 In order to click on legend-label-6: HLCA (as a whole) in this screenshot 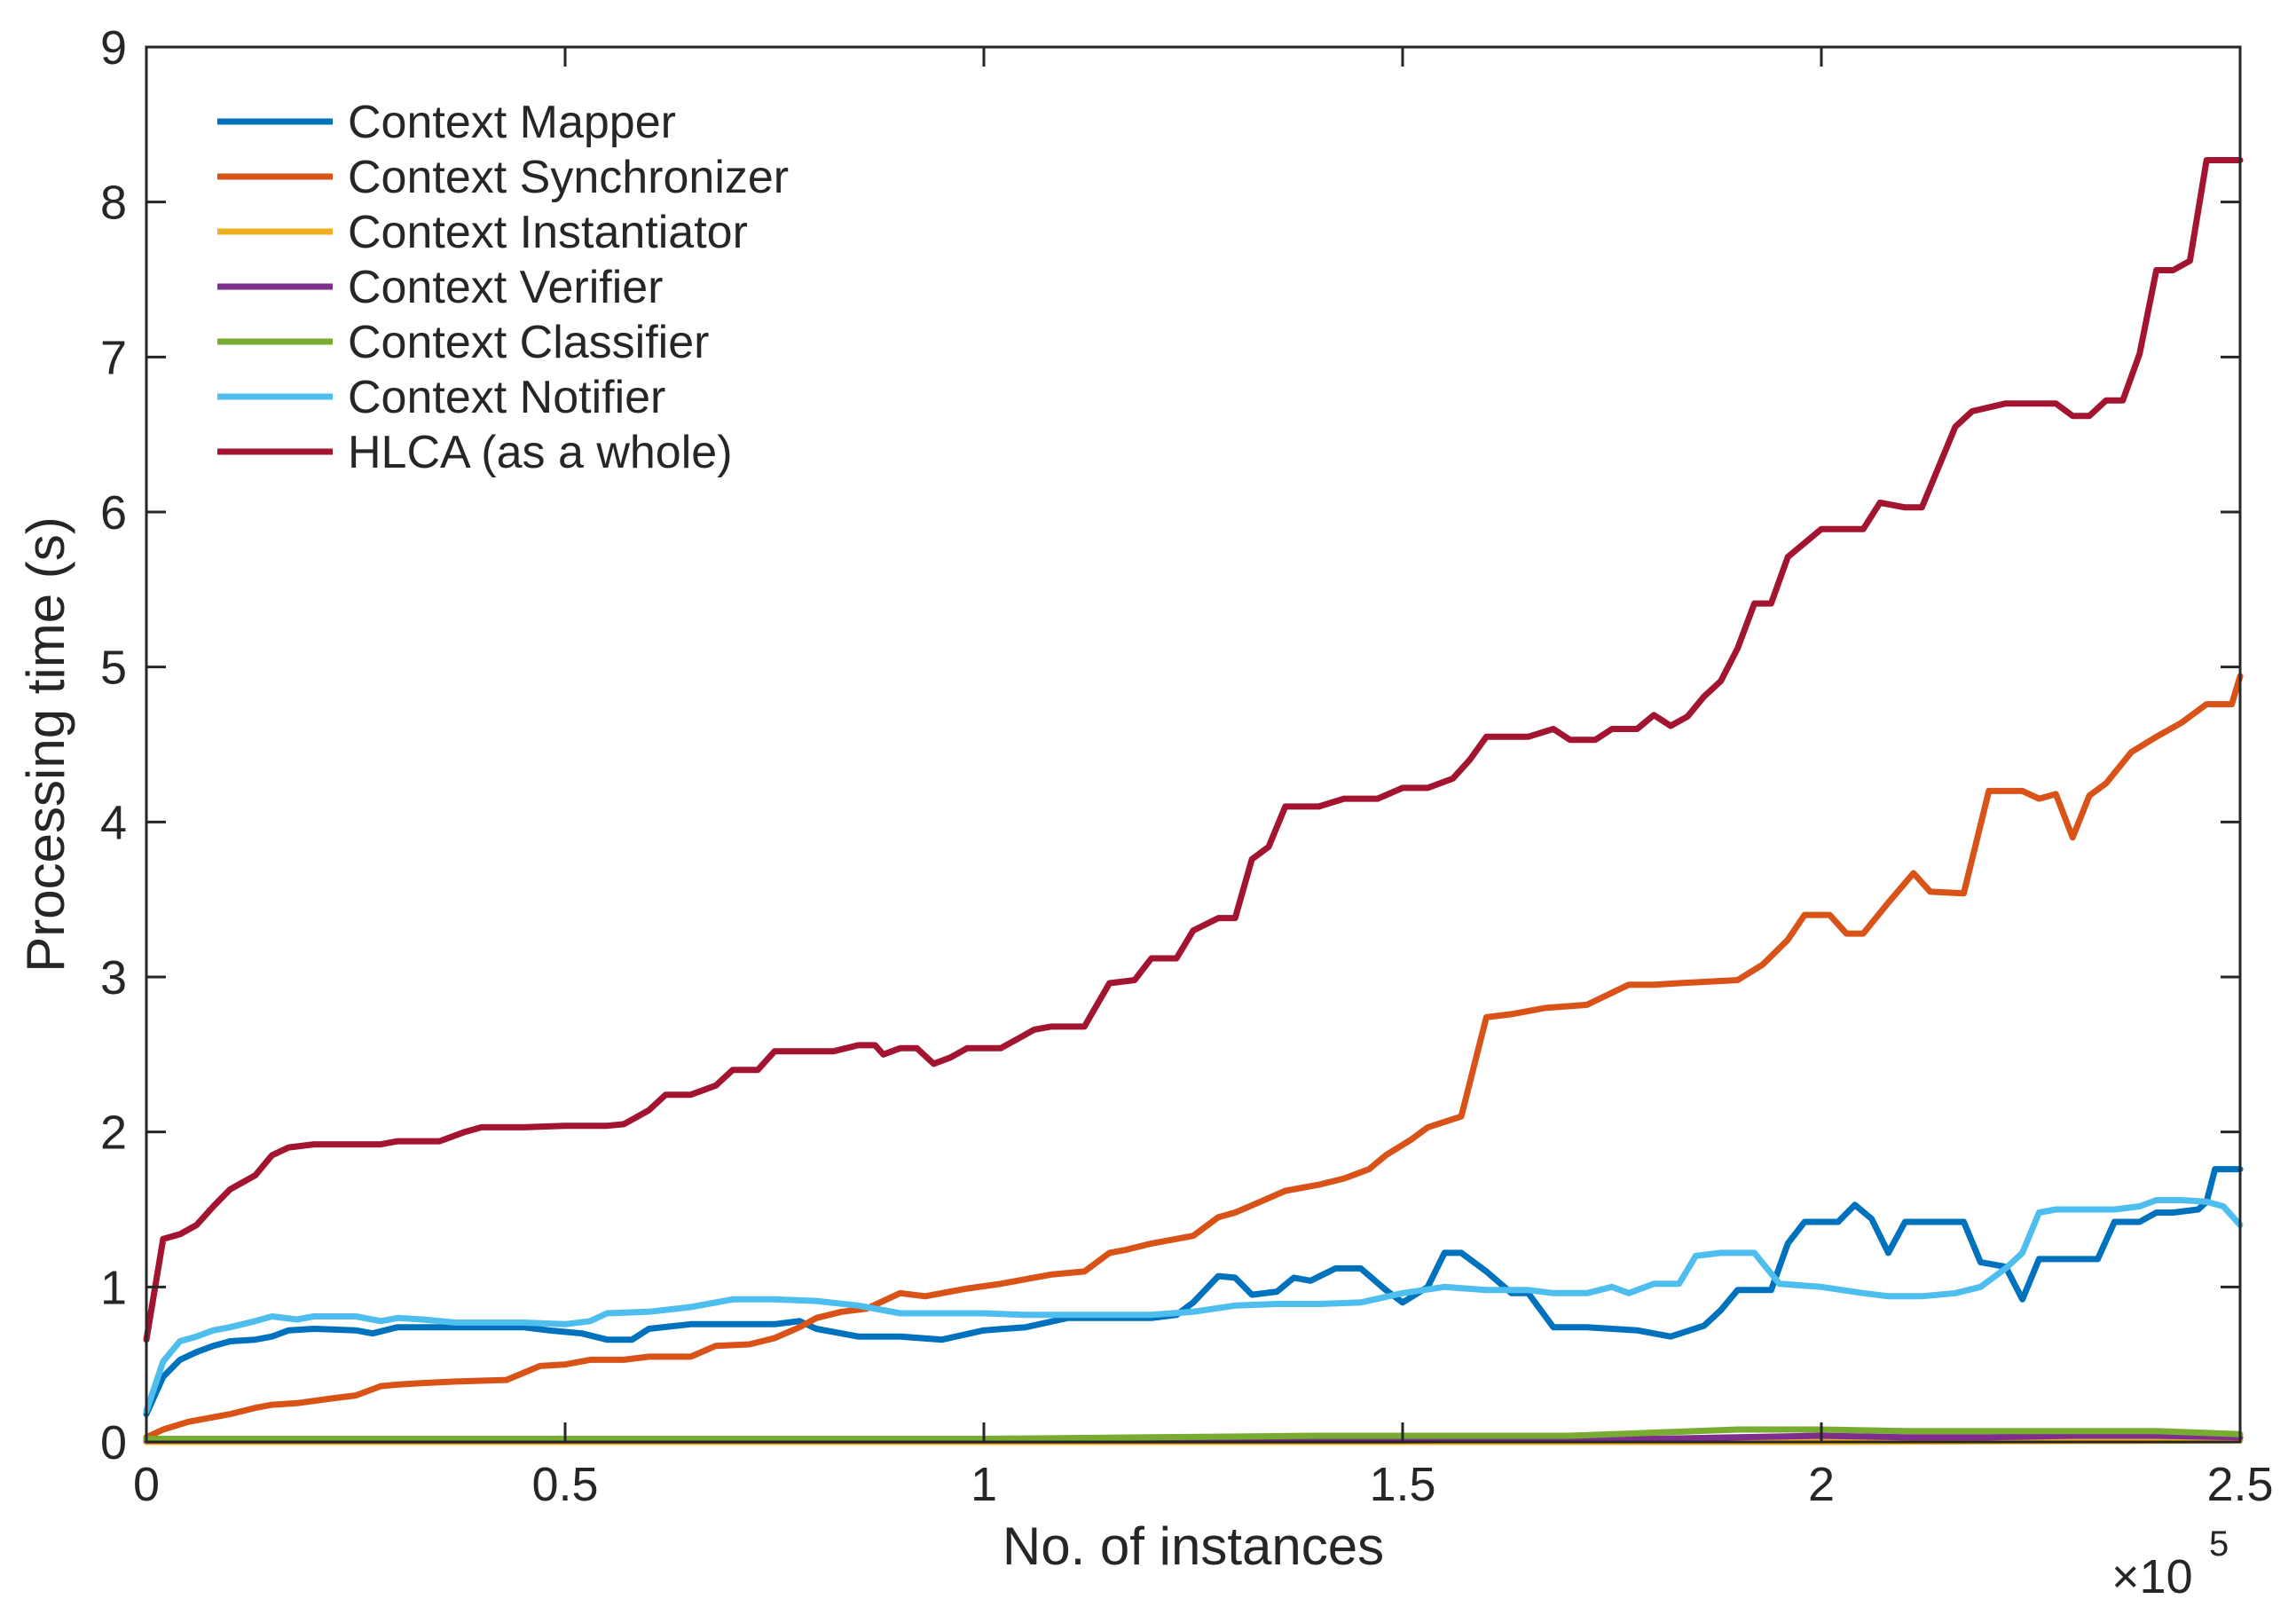, I will do `click(540, 452)`.